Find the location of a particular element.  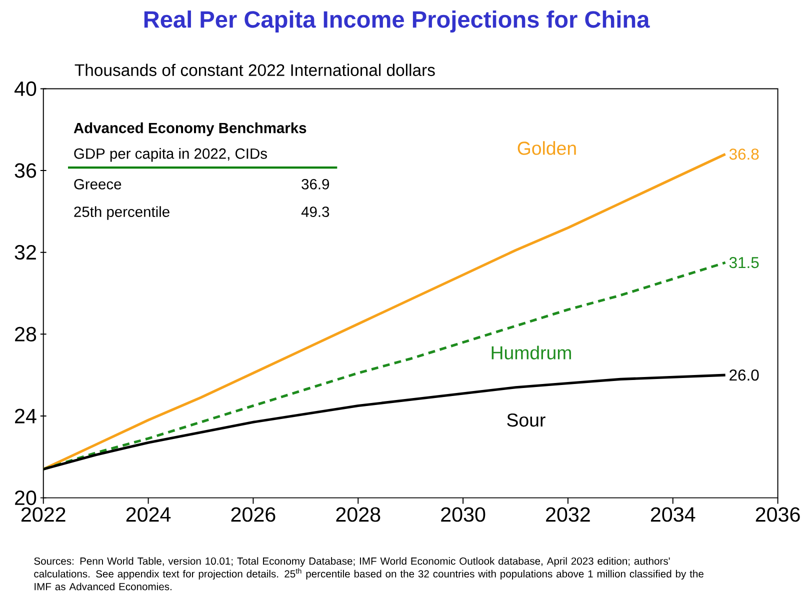

data-label: 31.5 is located at coordinates (744, 262).